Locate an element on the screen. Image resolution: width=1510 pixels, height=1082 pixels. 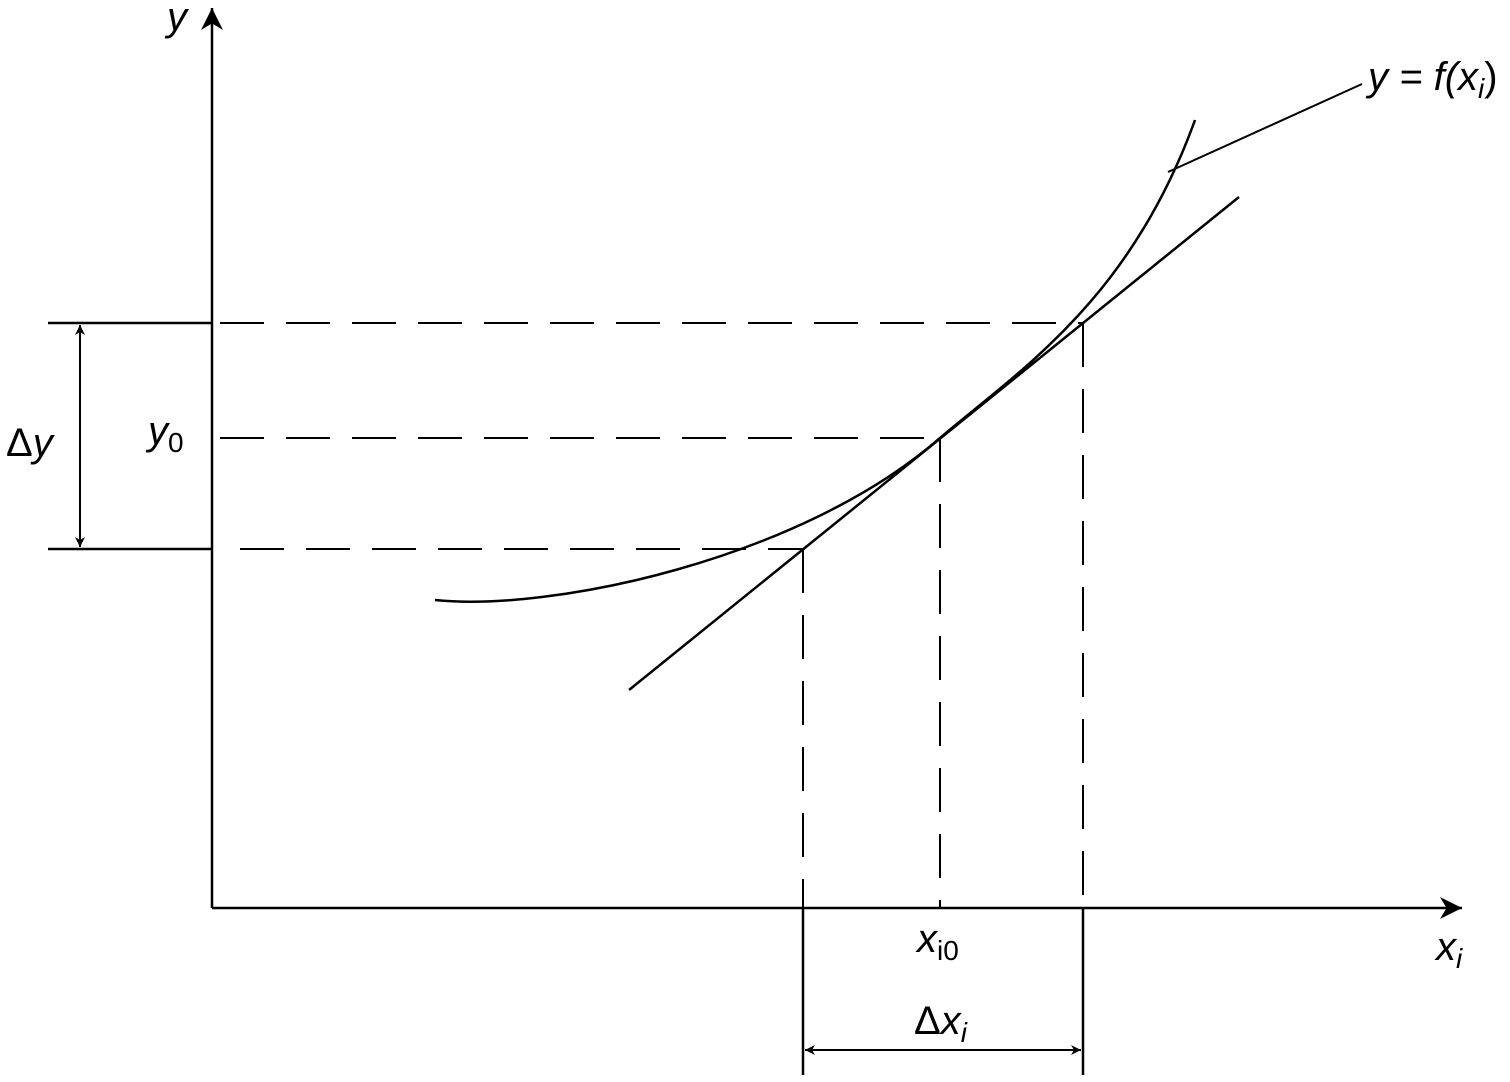
x-axis-label: xi is located at coordinates (1448, 949).